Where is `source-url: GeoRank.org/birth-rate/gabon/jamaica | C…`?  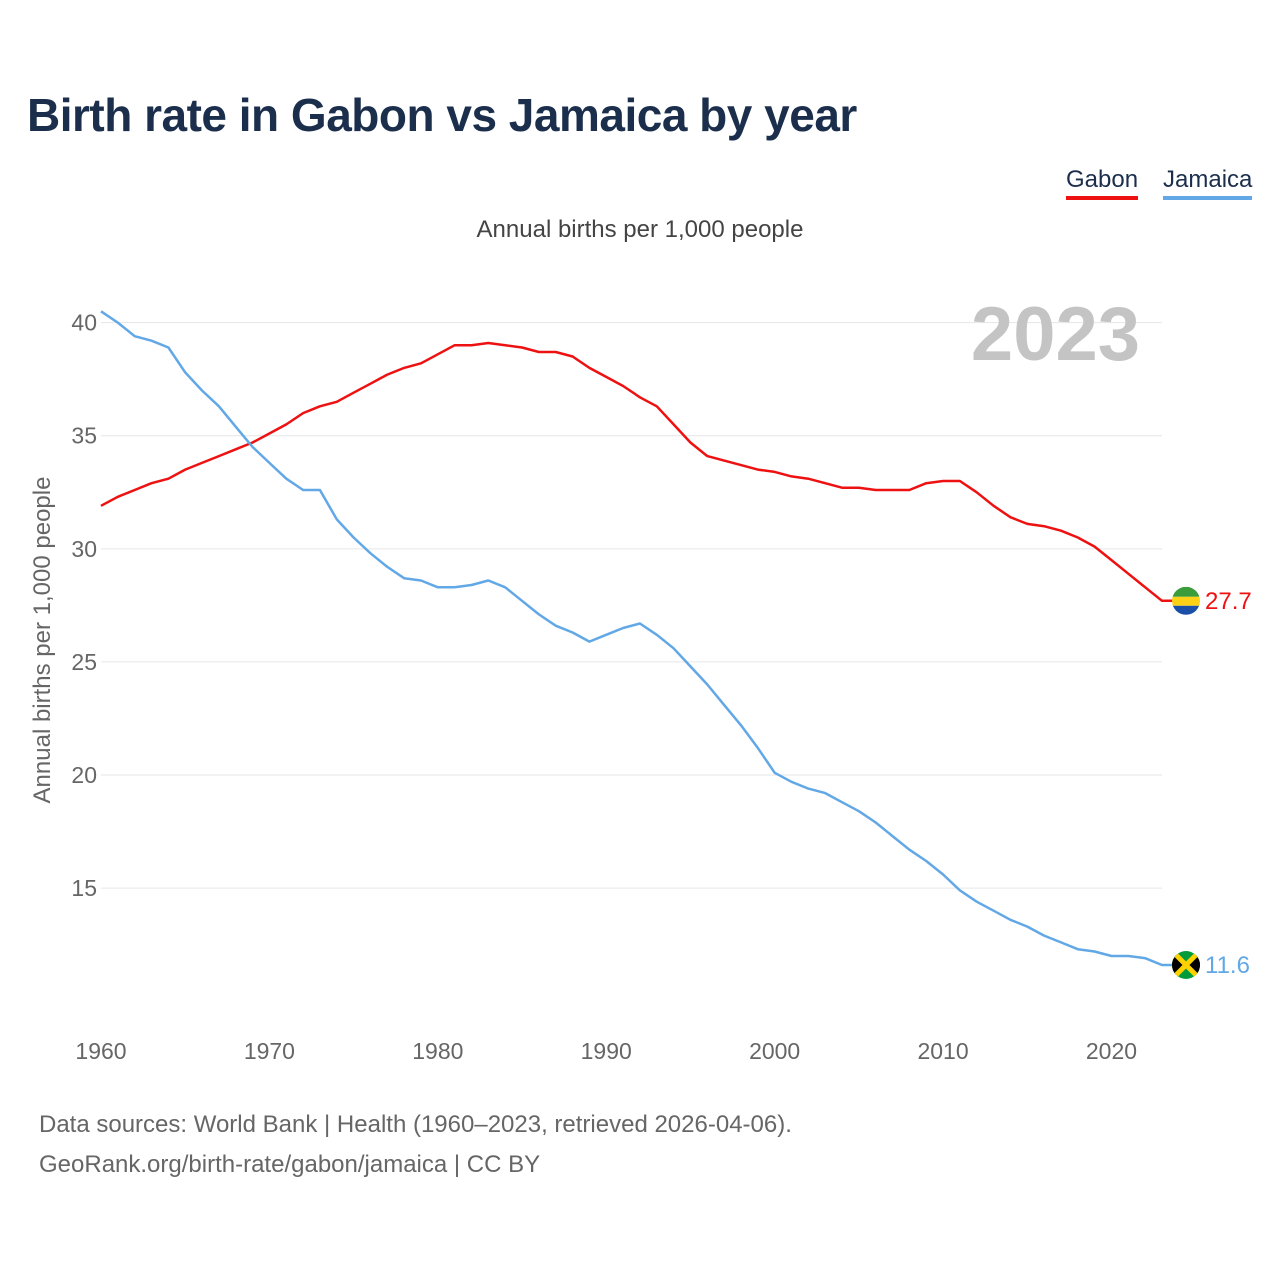 source-url: GeoRank.org/birth-rate/gabon/jamaica | C… is located at coordinates (290, 1164).